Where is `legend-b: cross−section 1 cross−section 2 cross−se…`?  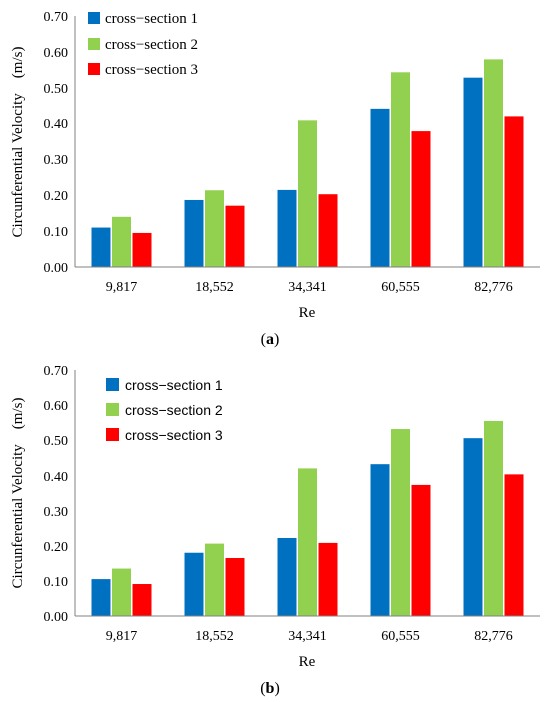
legend-b: cross−section 1 cross−section 2 cross−se… is located at coordinates (164, 410).